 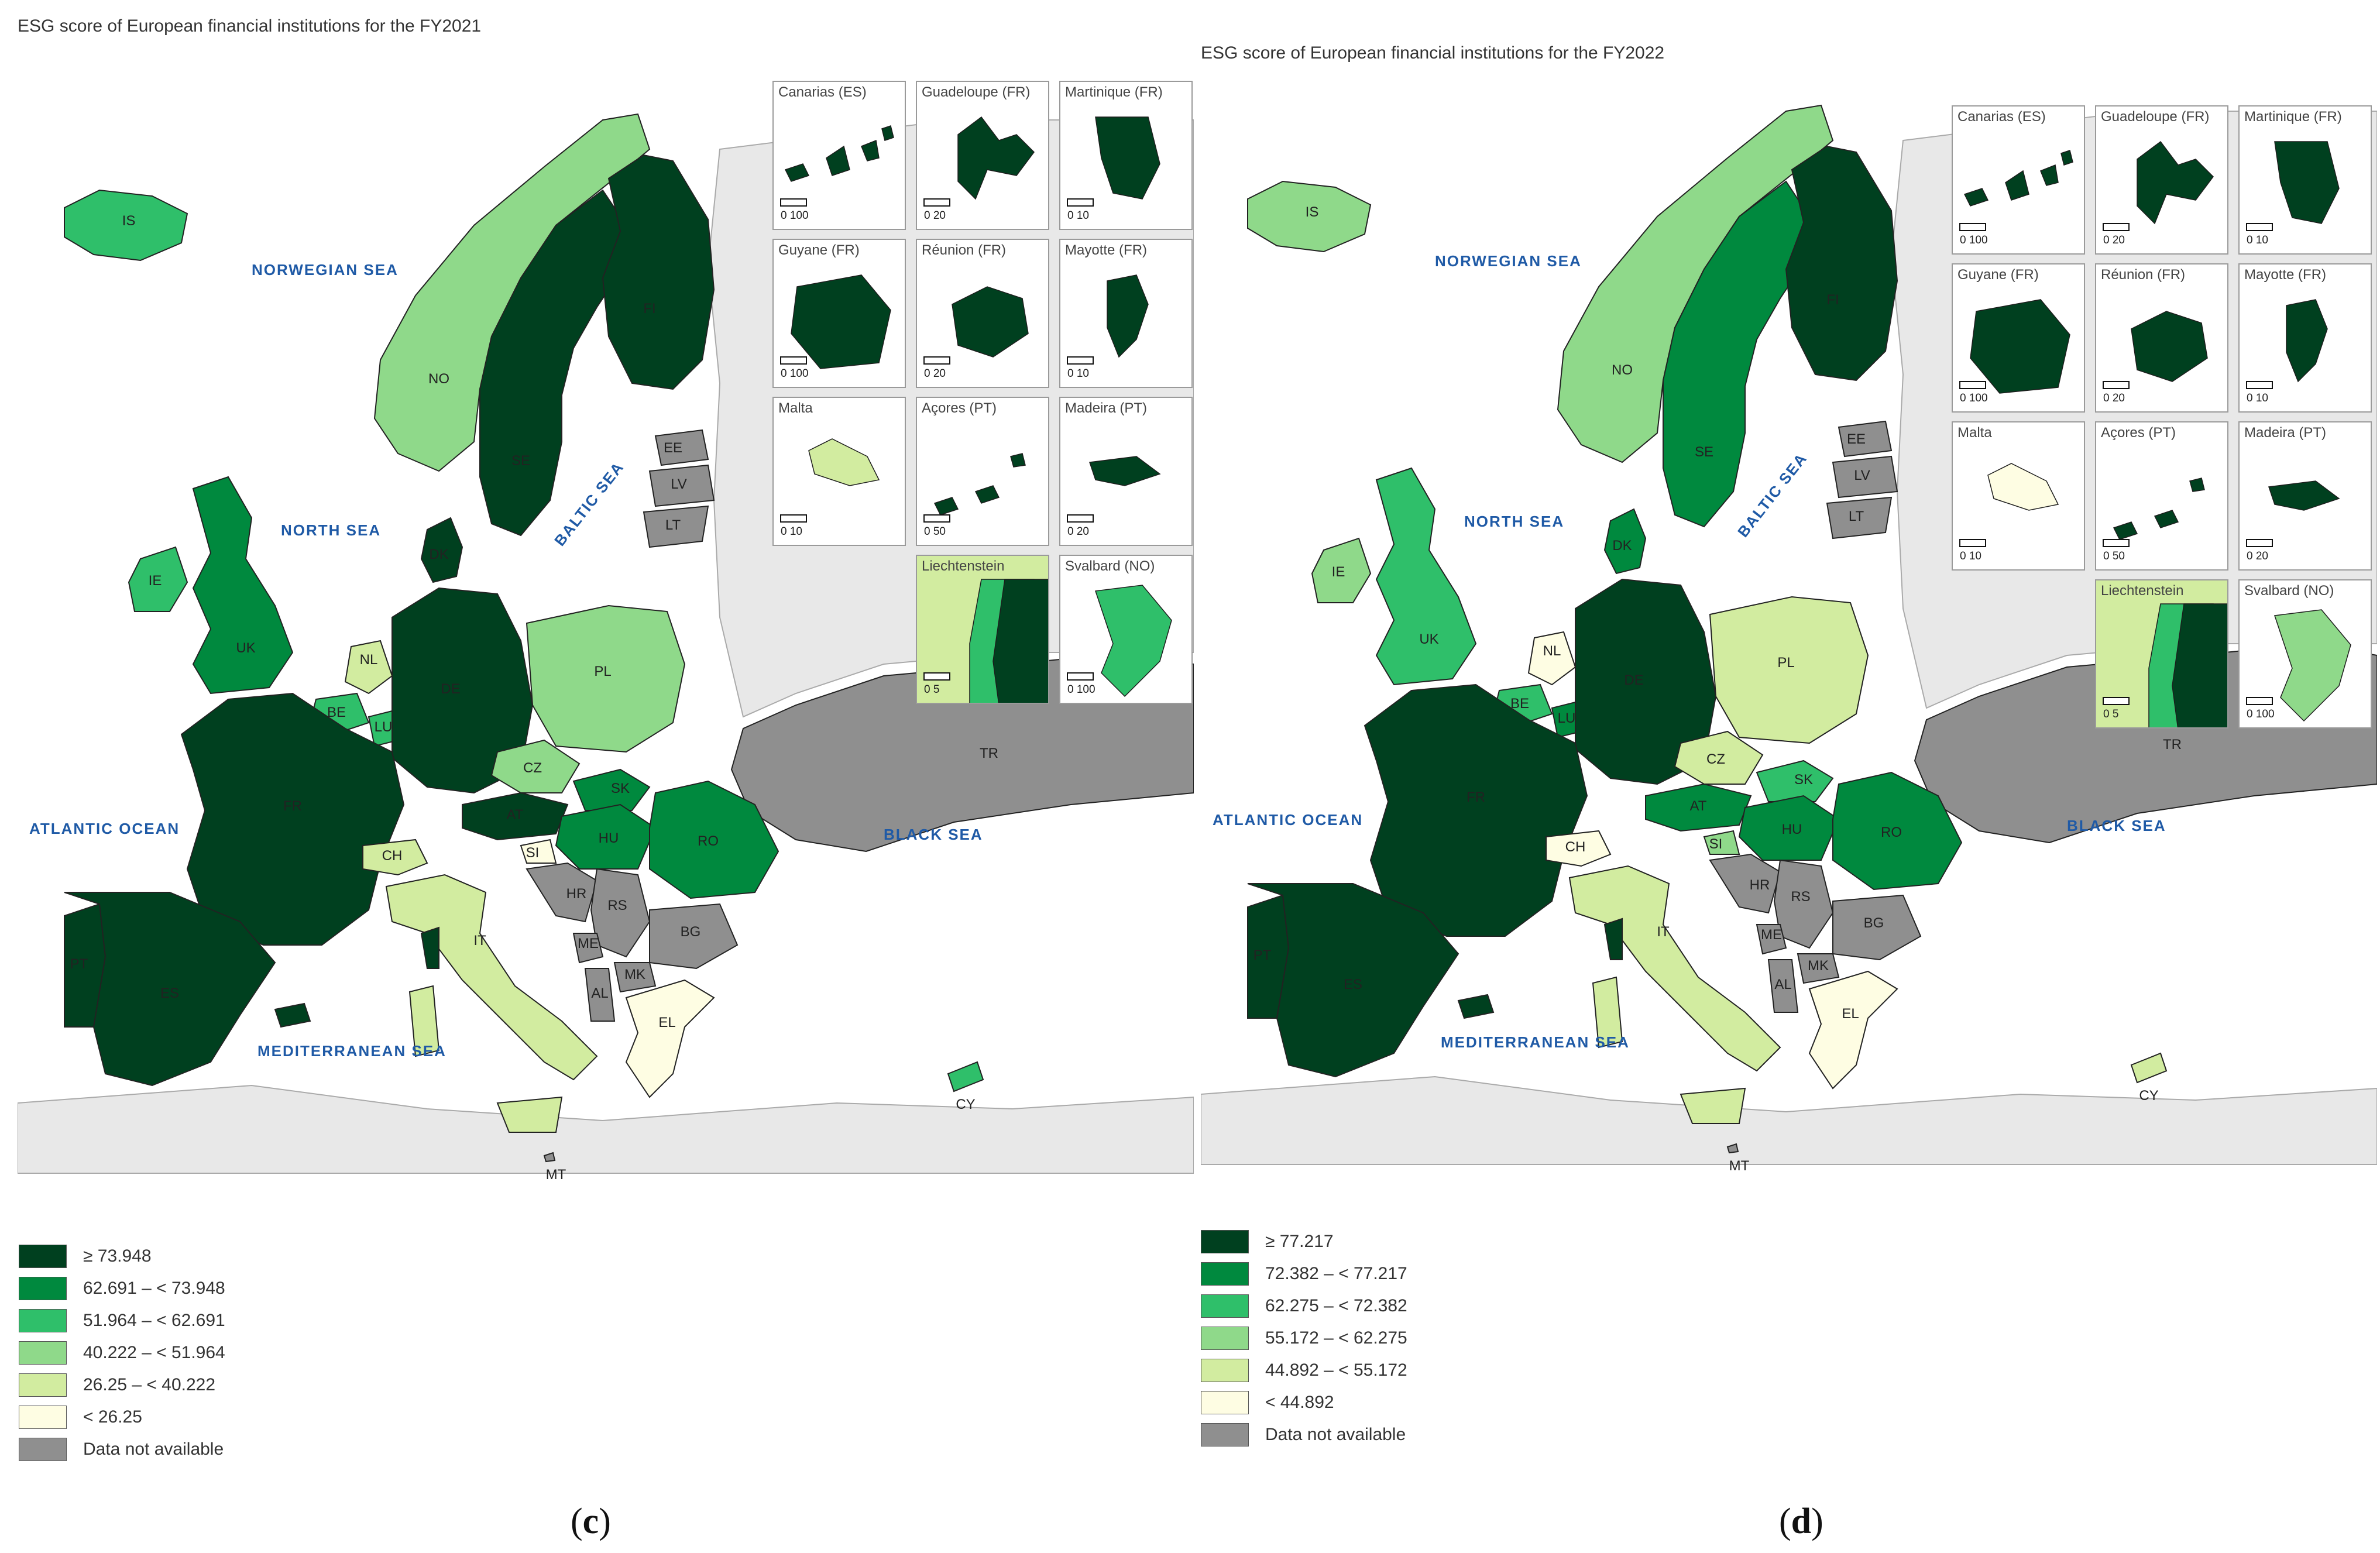 I want to click on country-uk, so click(x=243, y=585).